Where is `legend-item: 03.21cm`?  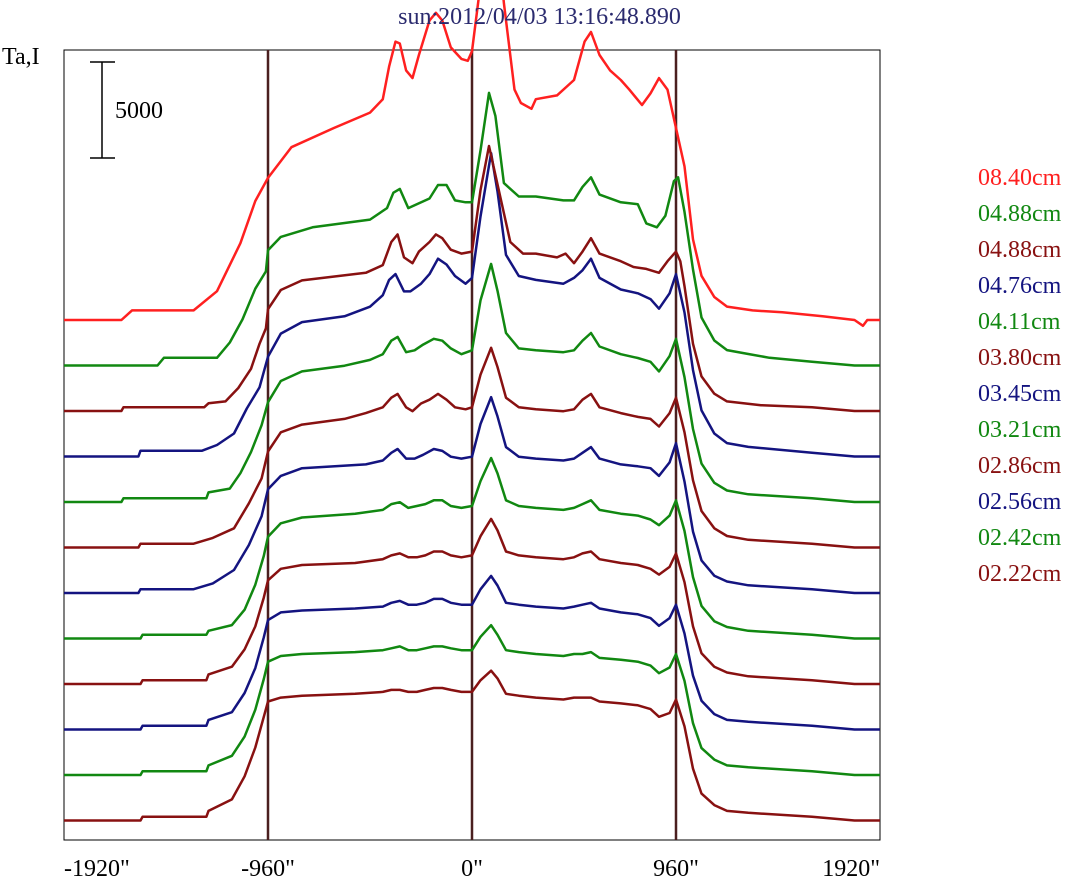
legend-item: 03.21cm is located at coordinates (1020, 430).